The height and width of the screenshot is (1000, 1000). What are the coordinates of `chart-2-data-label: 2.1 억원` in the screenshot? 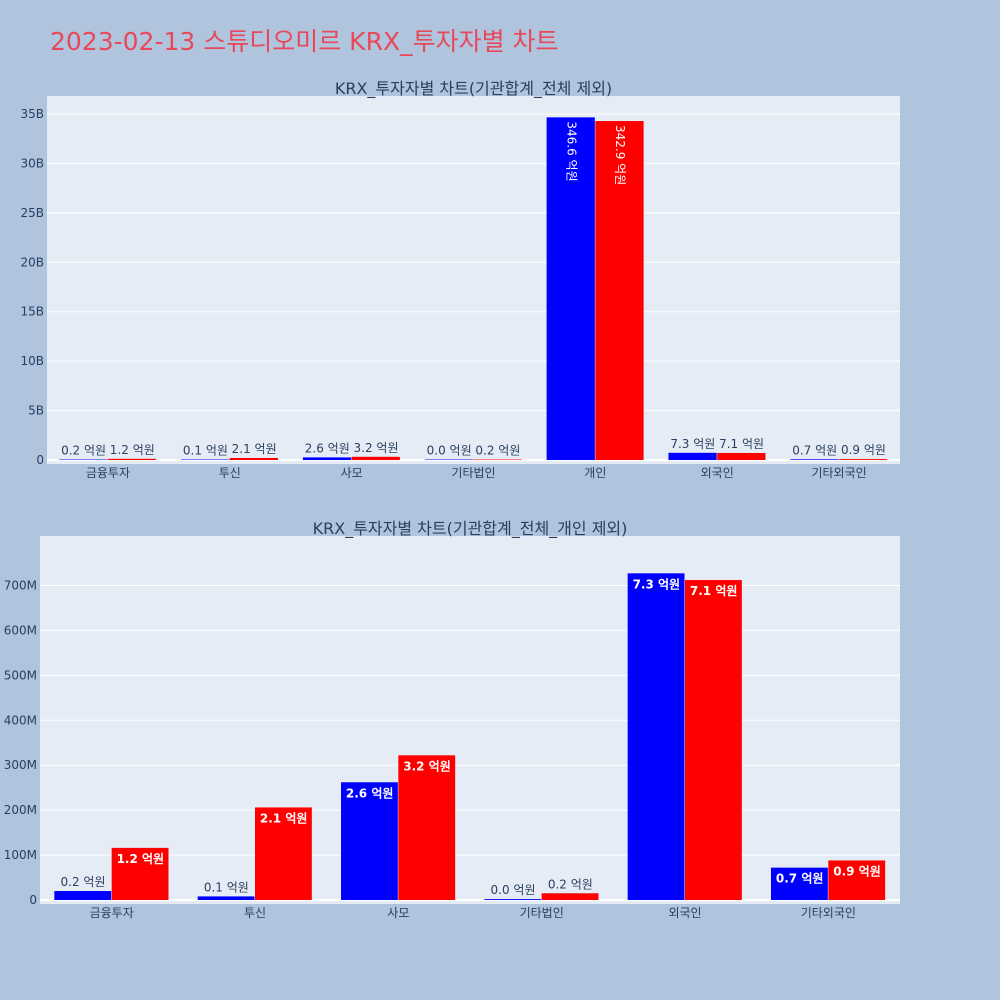 It's located at (284, 818).